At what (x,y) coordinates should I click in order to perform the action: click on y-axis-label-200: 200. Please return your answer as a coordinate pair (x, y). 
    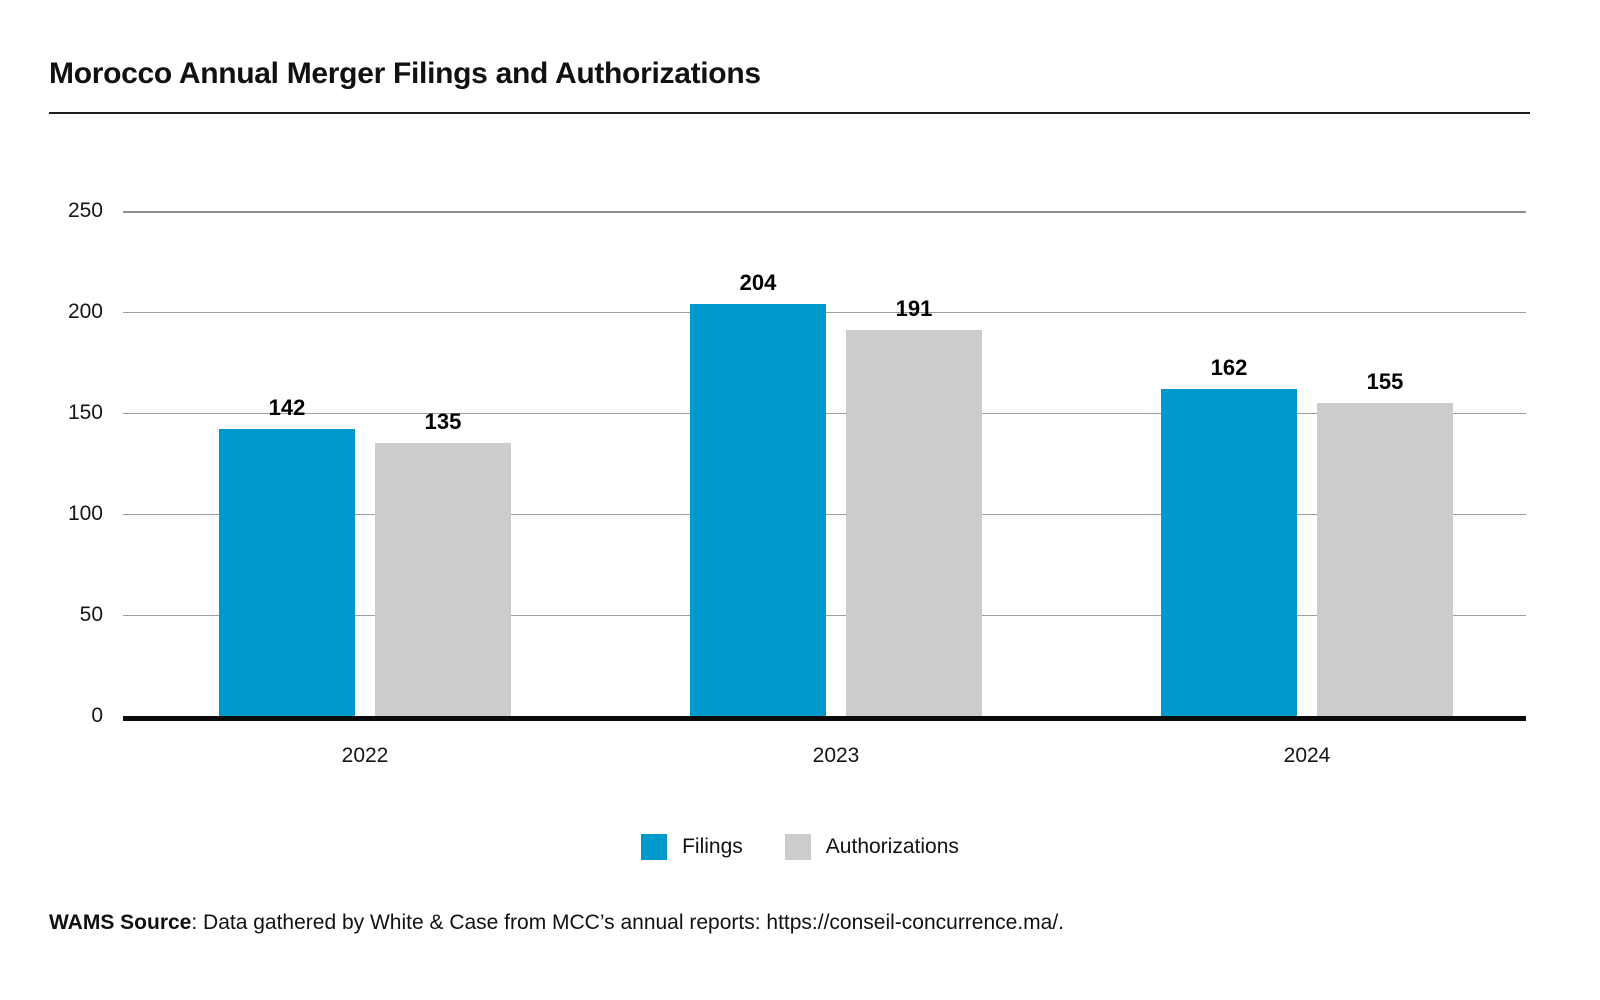
    Looking at the image, I should click on (85, 311).